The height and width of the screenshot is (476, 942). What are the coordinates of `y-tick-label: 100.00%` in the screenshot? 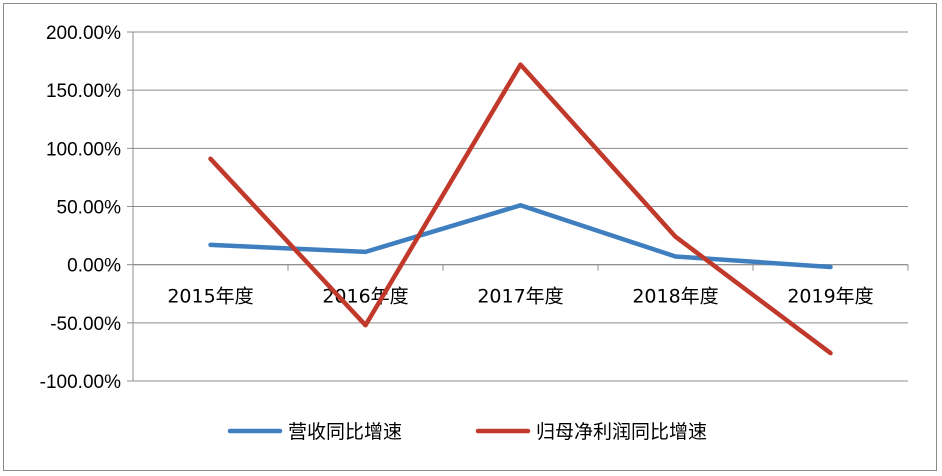 It's located at (83, 149).